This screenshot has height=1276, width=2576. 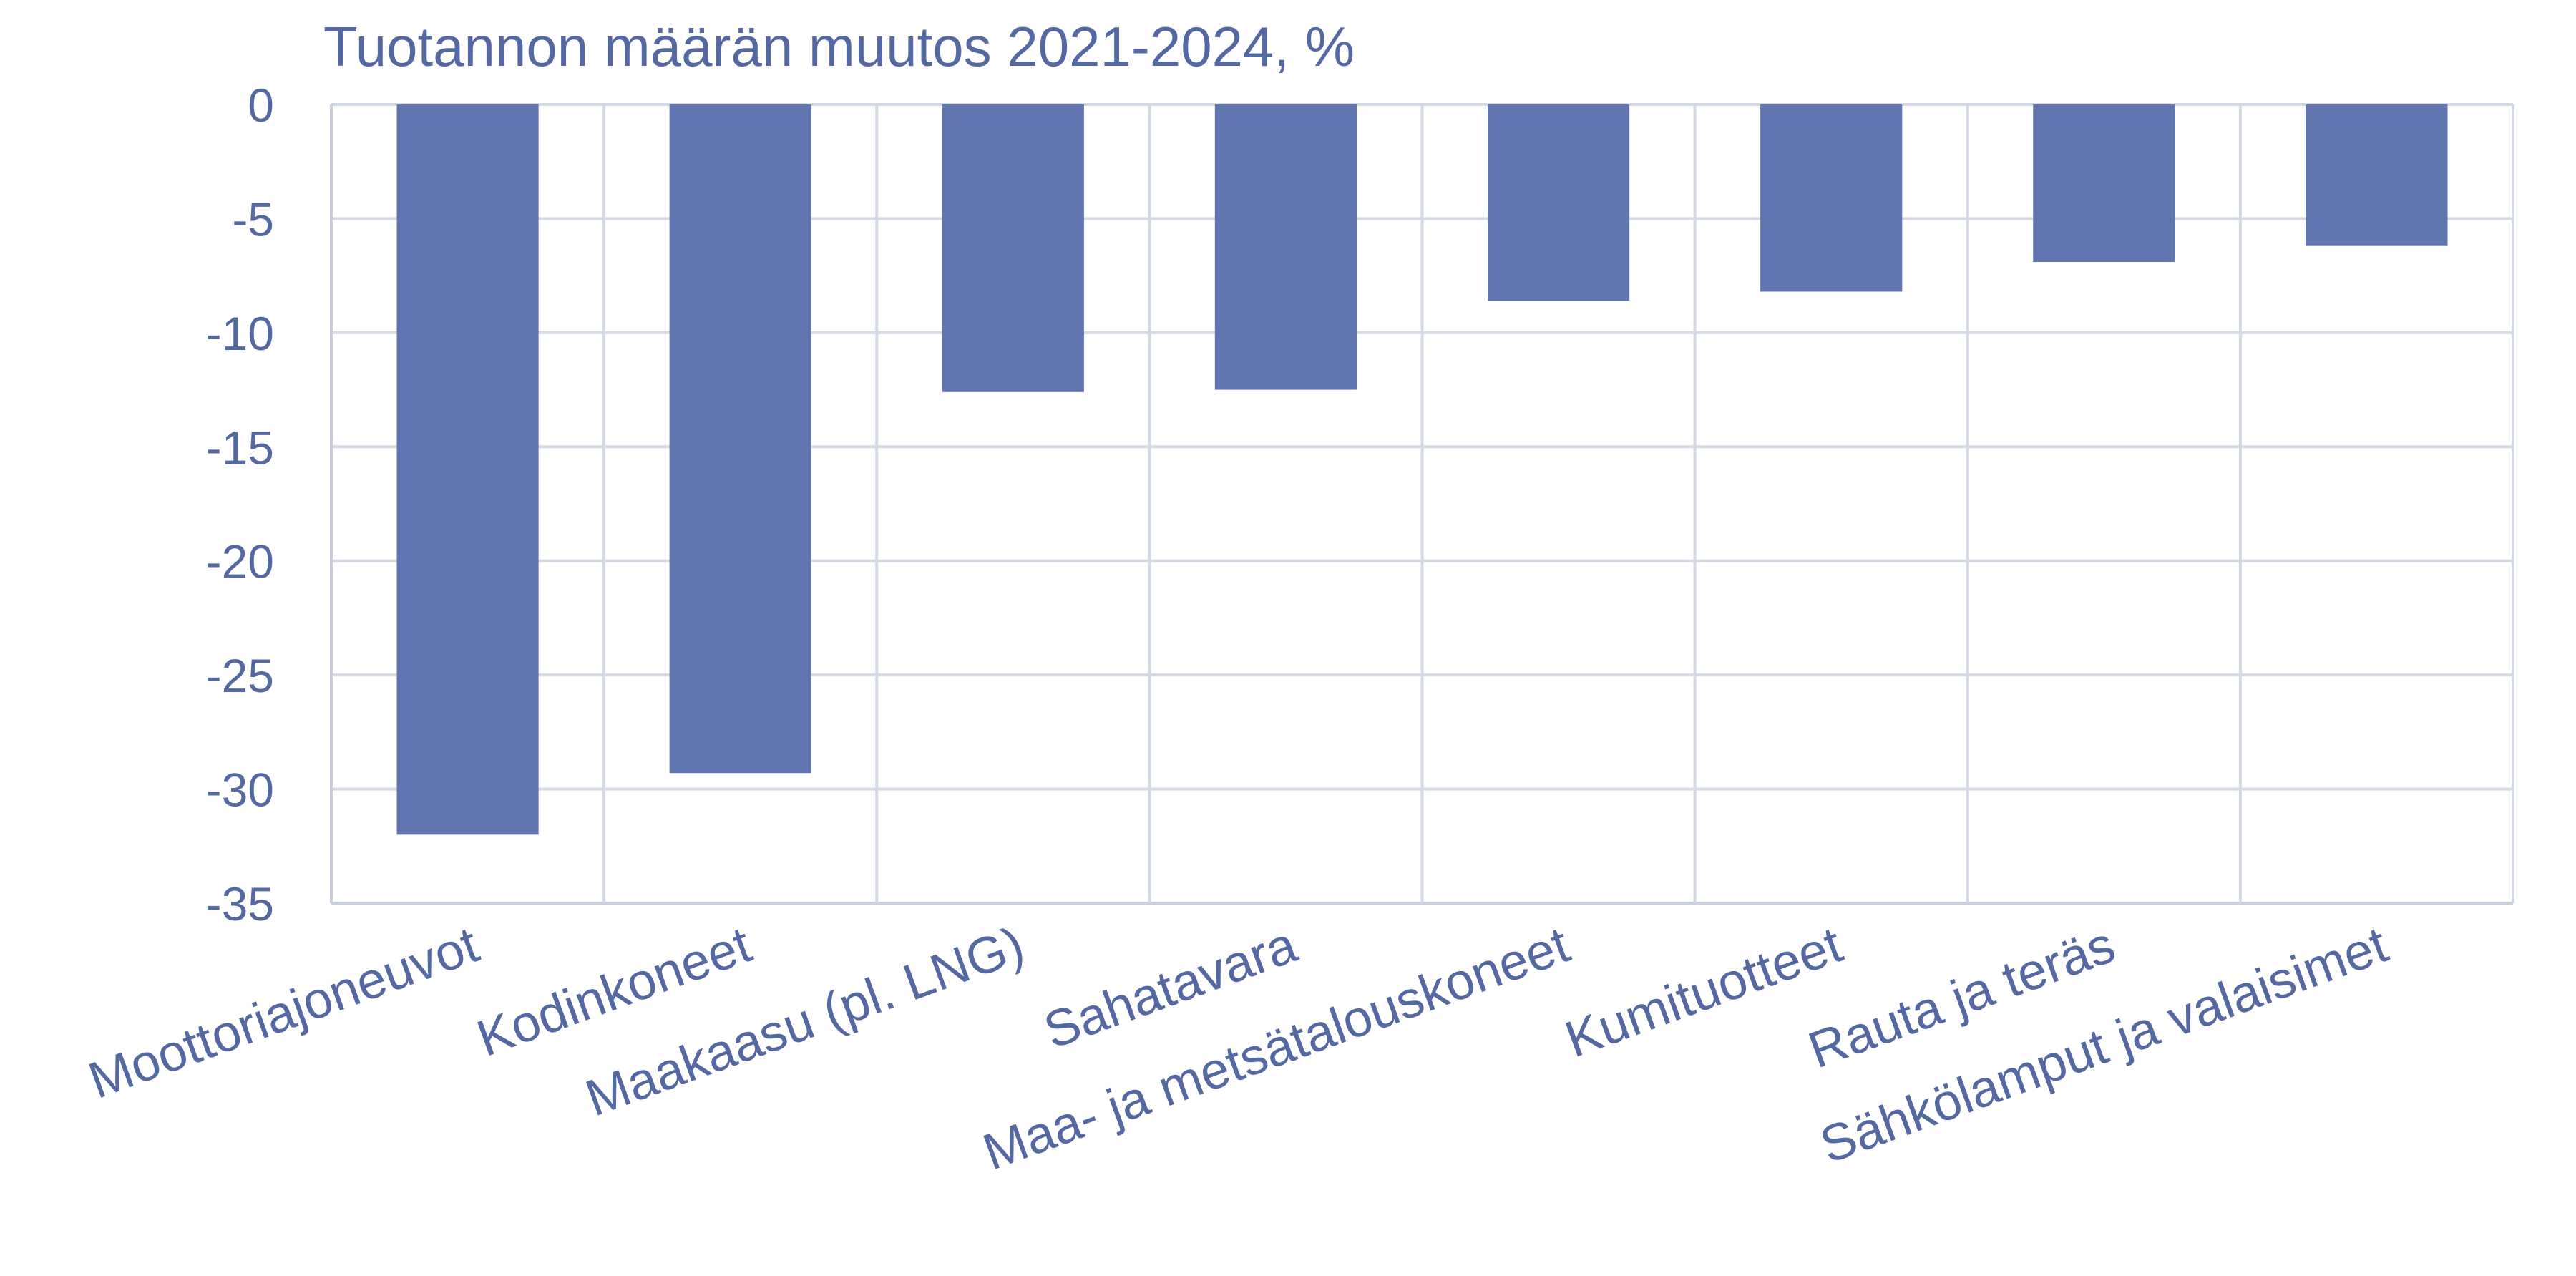 I want to click on x-tick-label: Kumituotteet, so click(x=1703, y=992).